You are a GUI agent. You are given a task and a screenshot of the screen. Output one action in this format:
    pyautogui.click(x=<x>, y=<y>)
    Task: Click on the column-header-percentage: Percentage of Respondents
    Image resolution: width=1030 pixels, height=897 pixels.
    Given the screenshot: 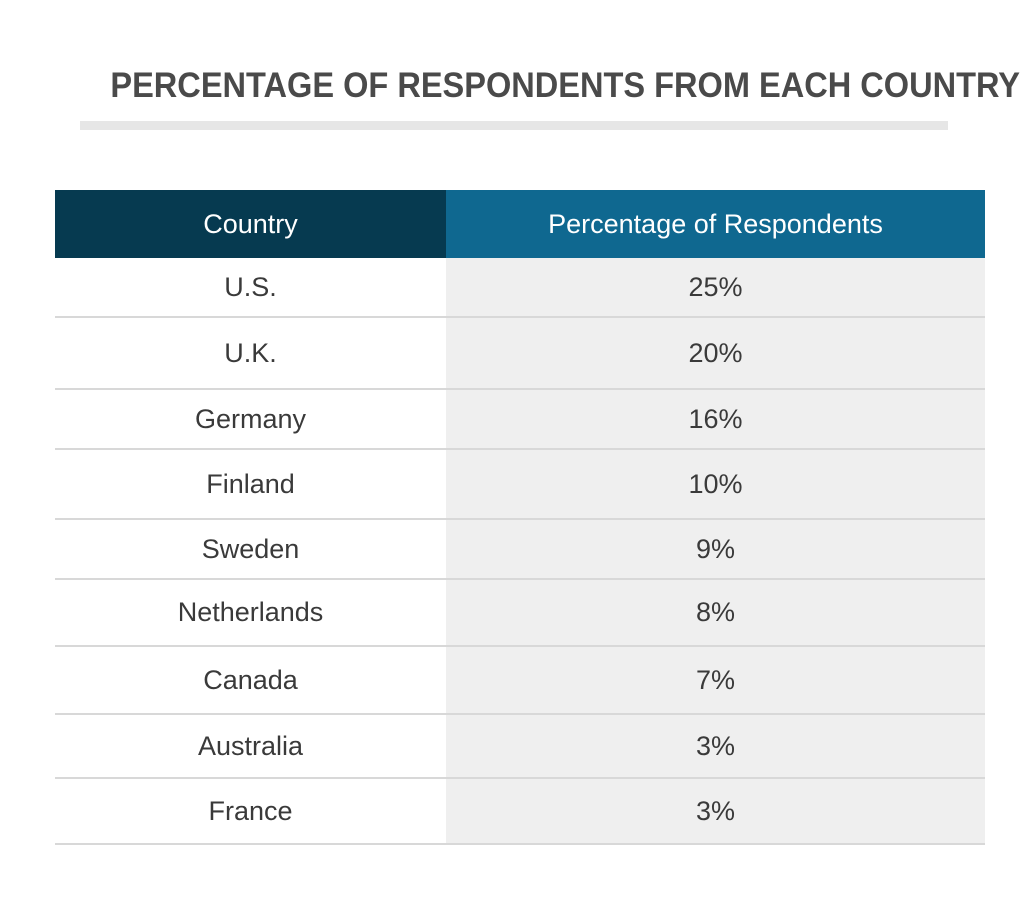 What is the action you would take?
    pyautogui.click(x=715, y=224)
    